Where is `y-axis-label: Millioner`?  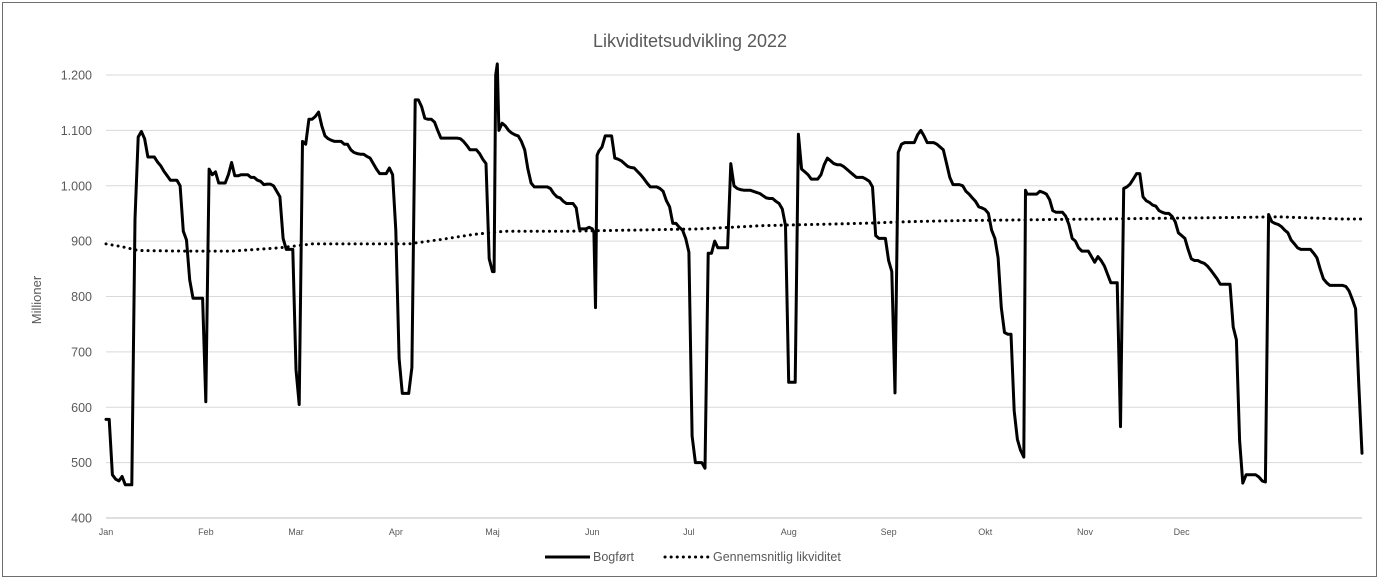 y-axis-label: Millioner is located at coordinates (36, 299).